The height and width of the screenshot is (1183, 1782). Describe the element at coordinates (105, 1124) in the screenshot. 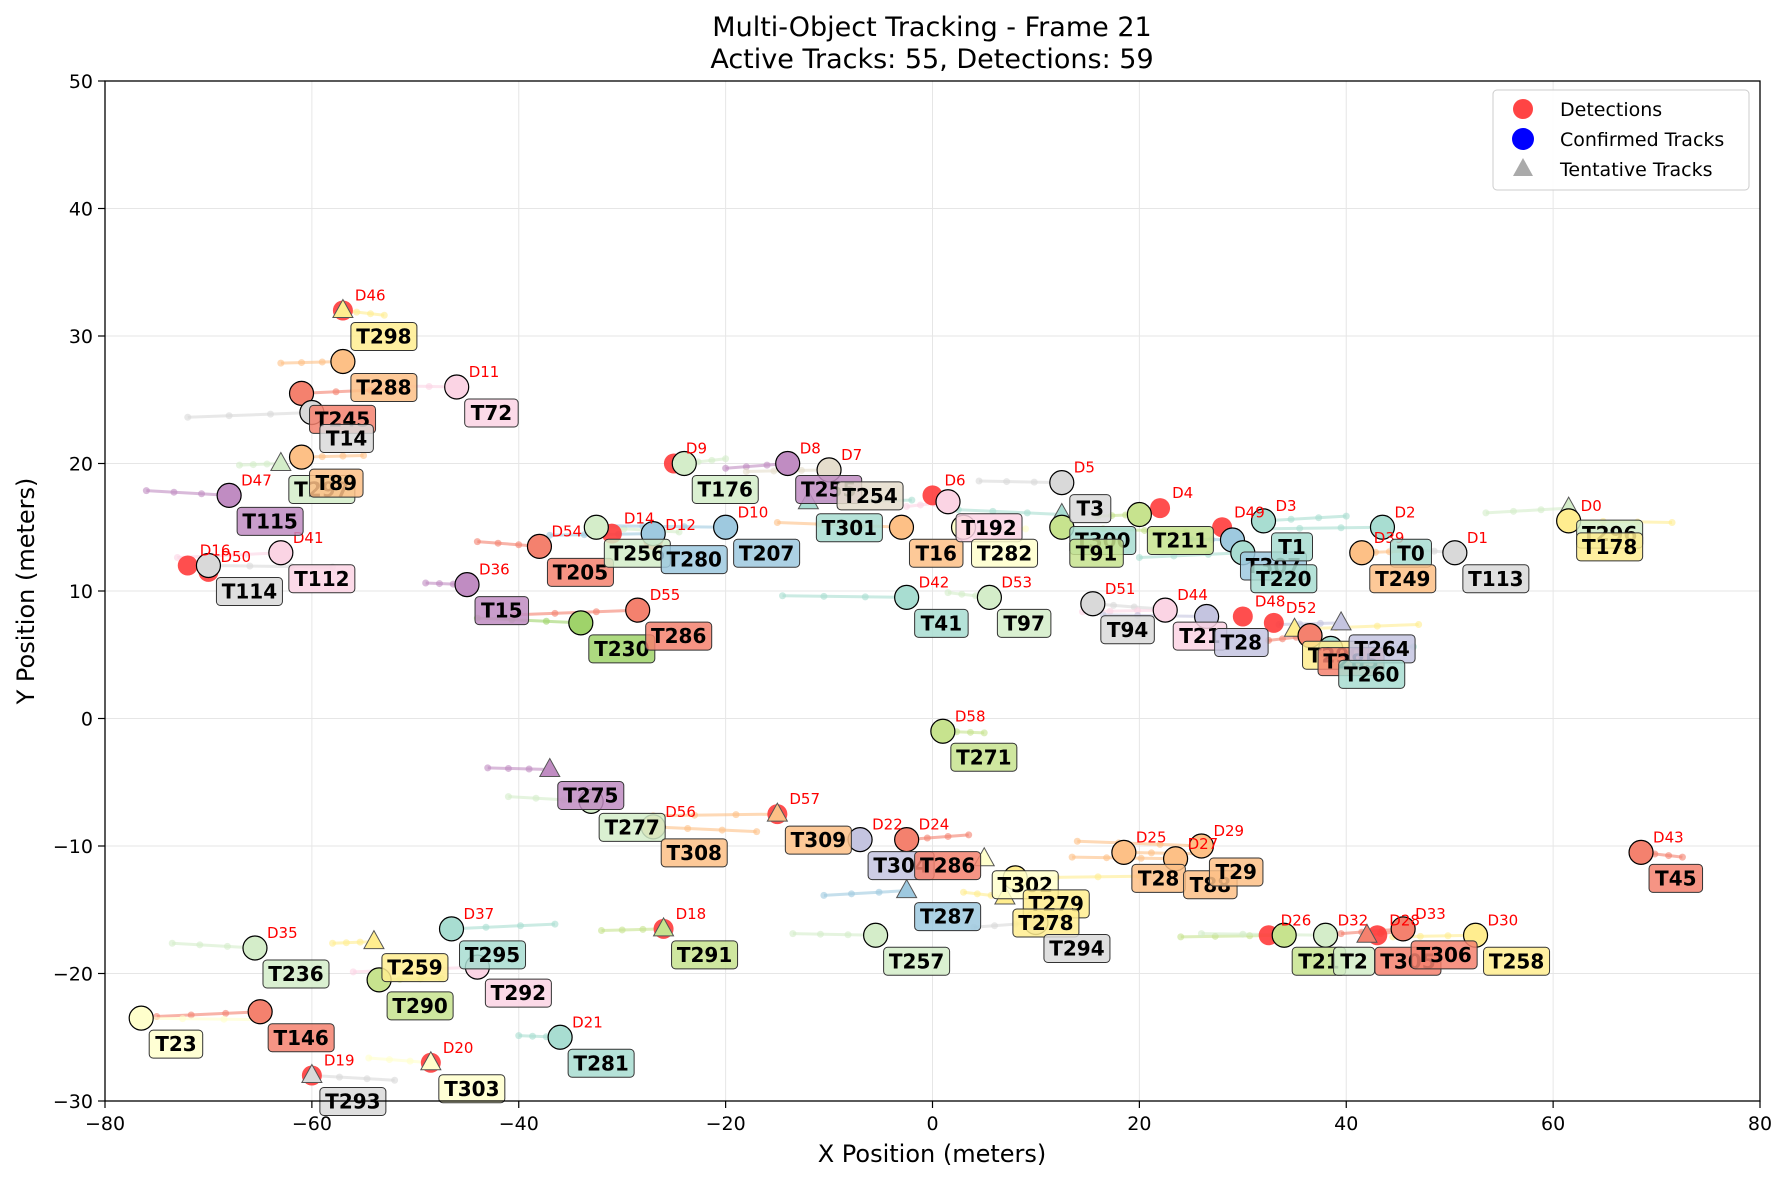

I see `x-tick-label: −80` at that location.